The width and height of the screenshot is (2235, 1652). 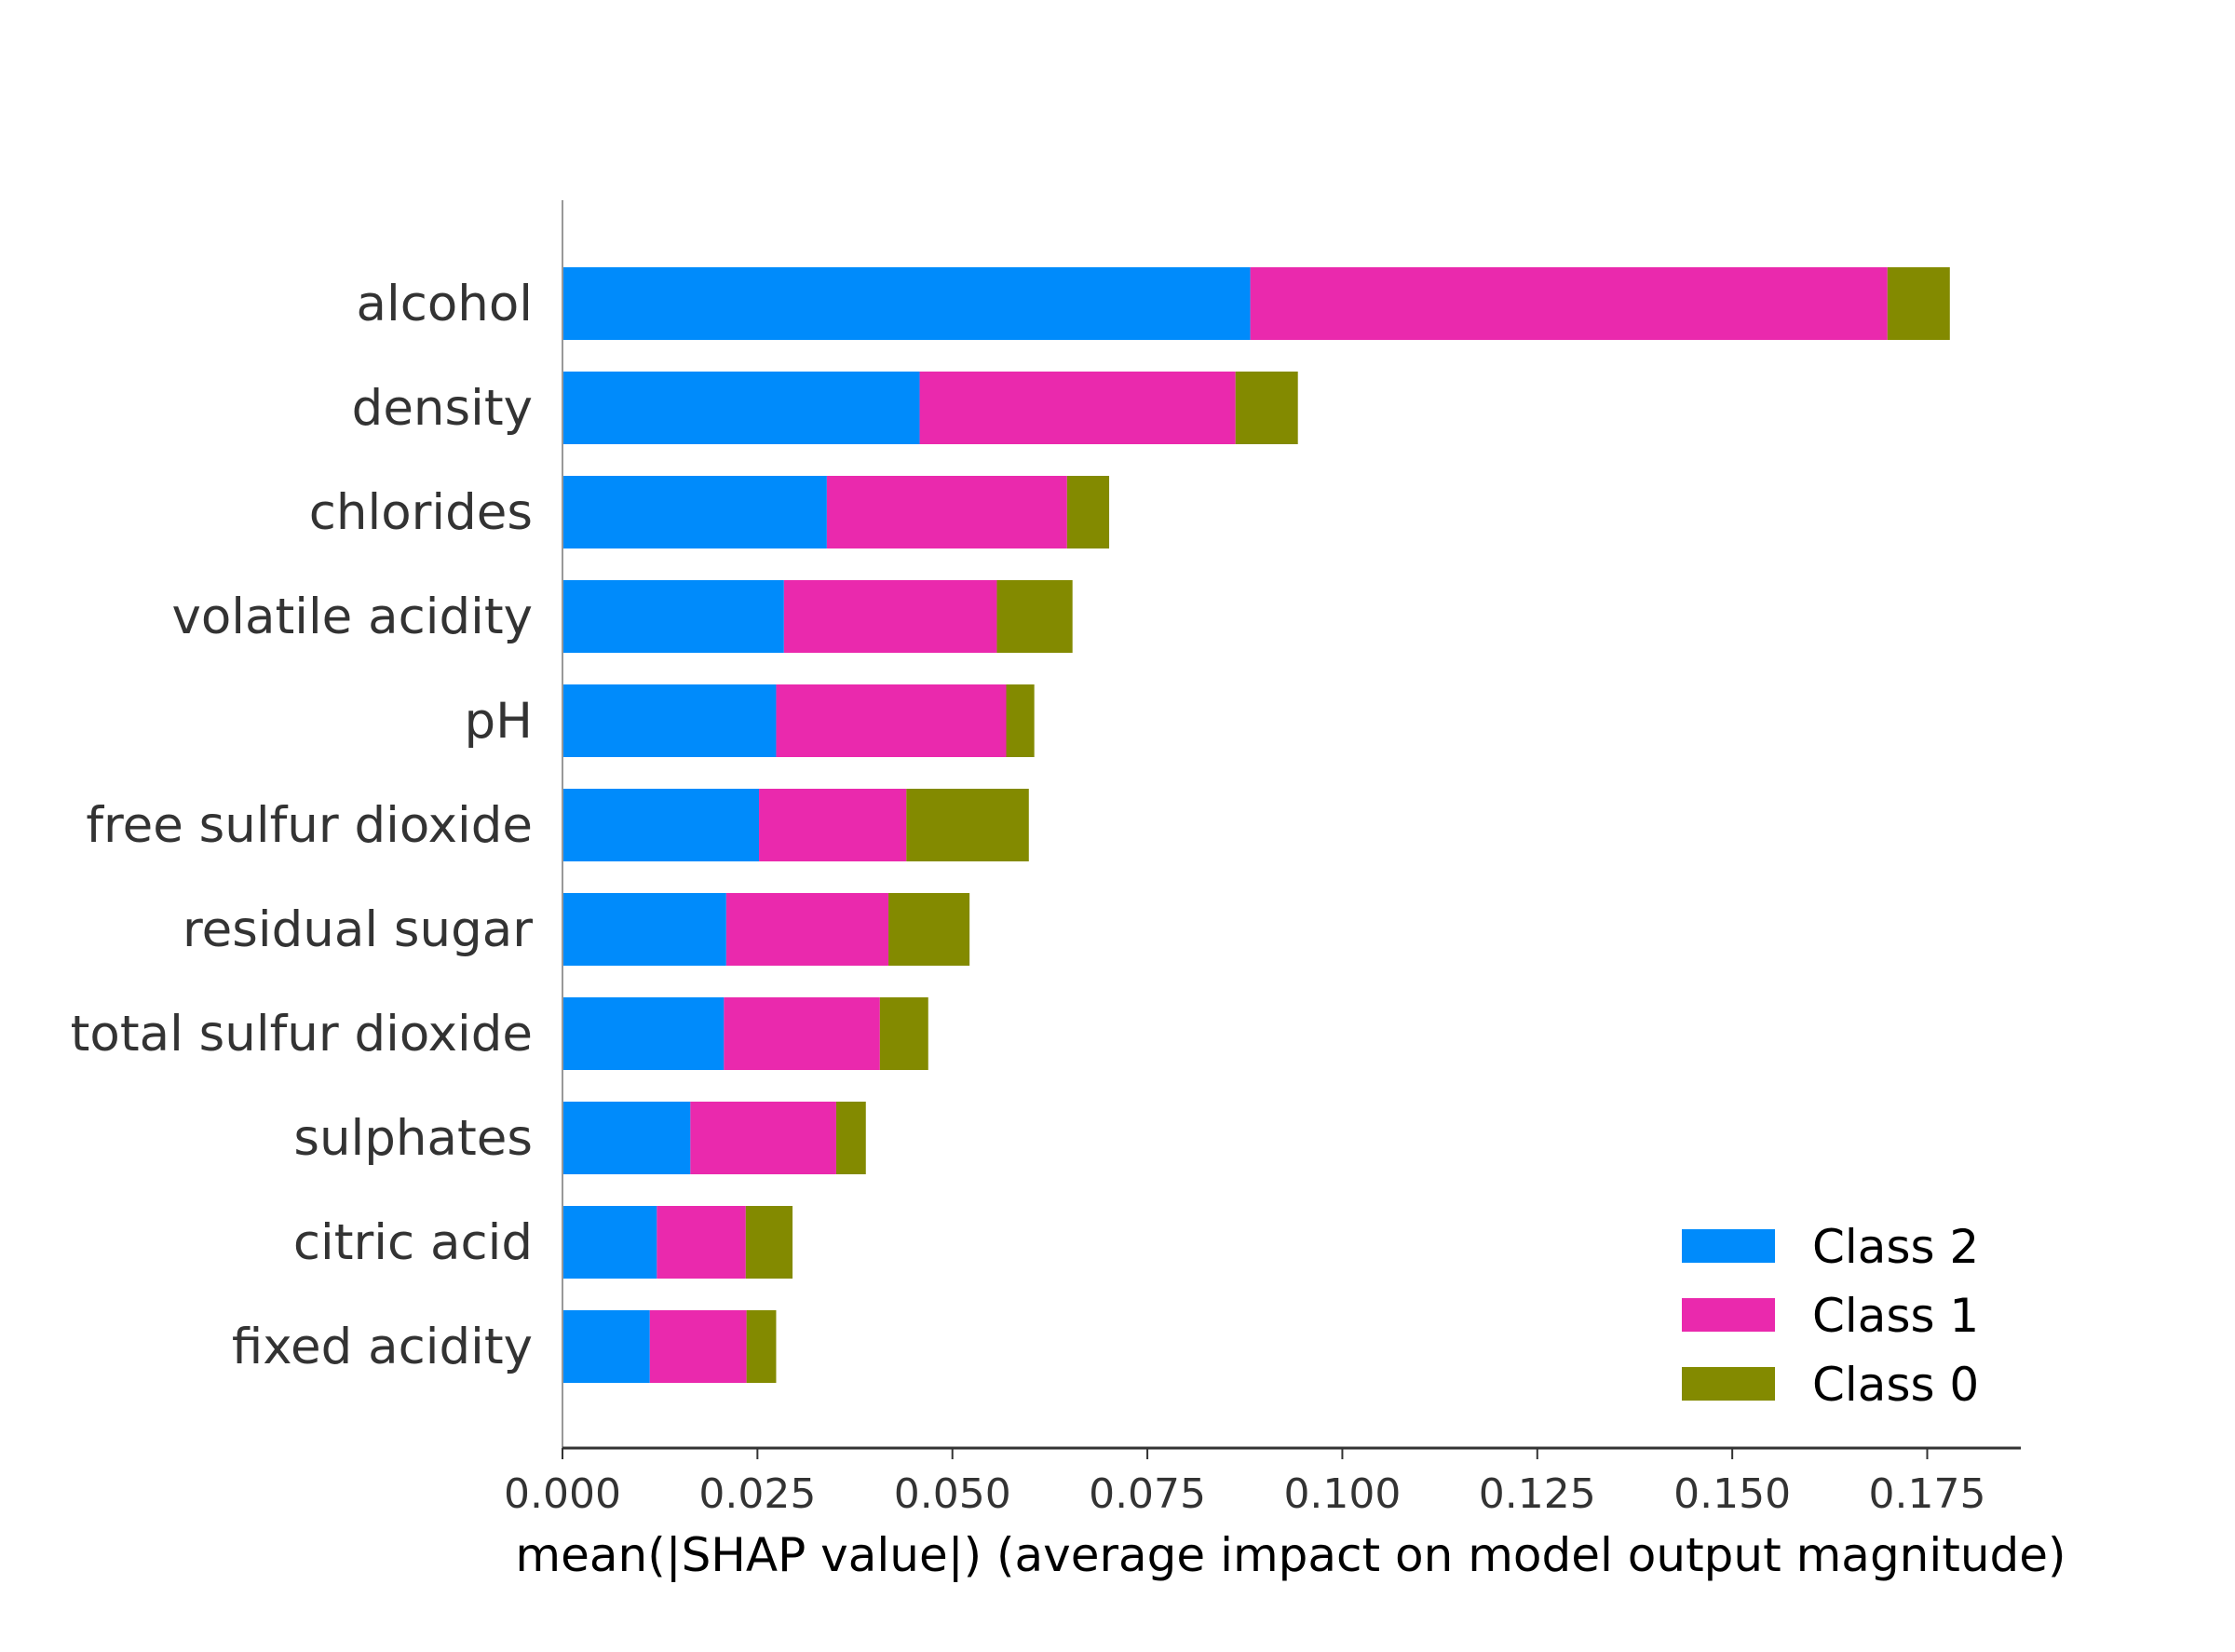 What do you see at coordinates (382, 1347) in the screenshot?
I see `y-tick-label: fixed acidity` at bounding box center [382, 1347].